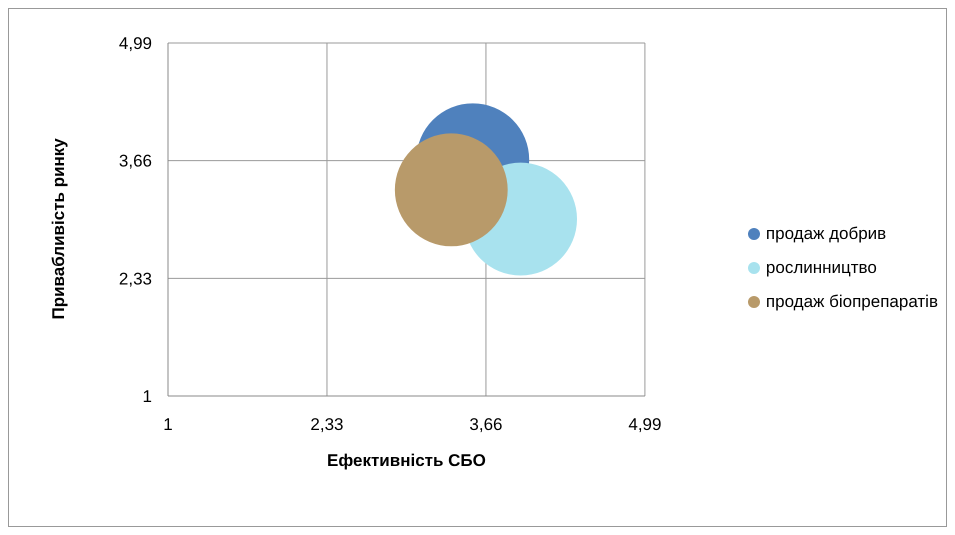  I want to click on y-tick-label: 3,66, so click(135, 161).